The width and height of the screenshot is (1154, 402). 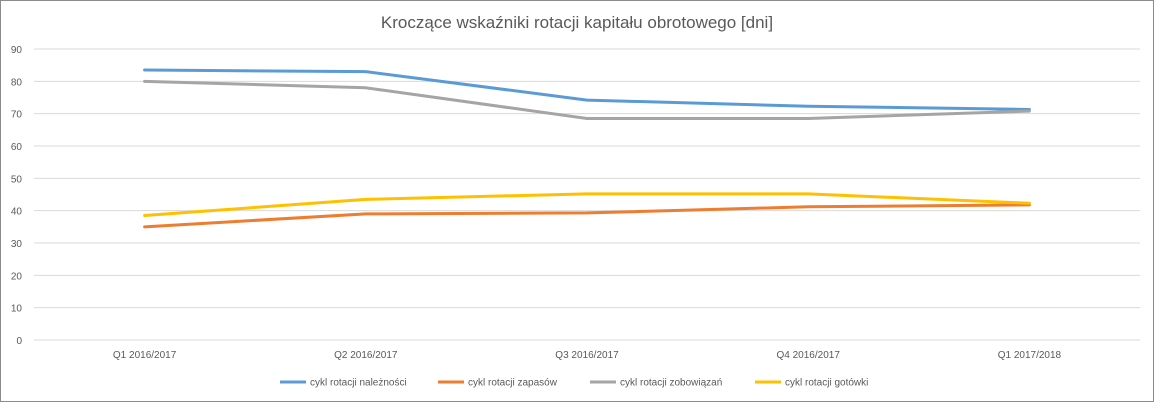 I want to click on legend-label: cykl rotacji zapasów, so click(x=513, y=383).